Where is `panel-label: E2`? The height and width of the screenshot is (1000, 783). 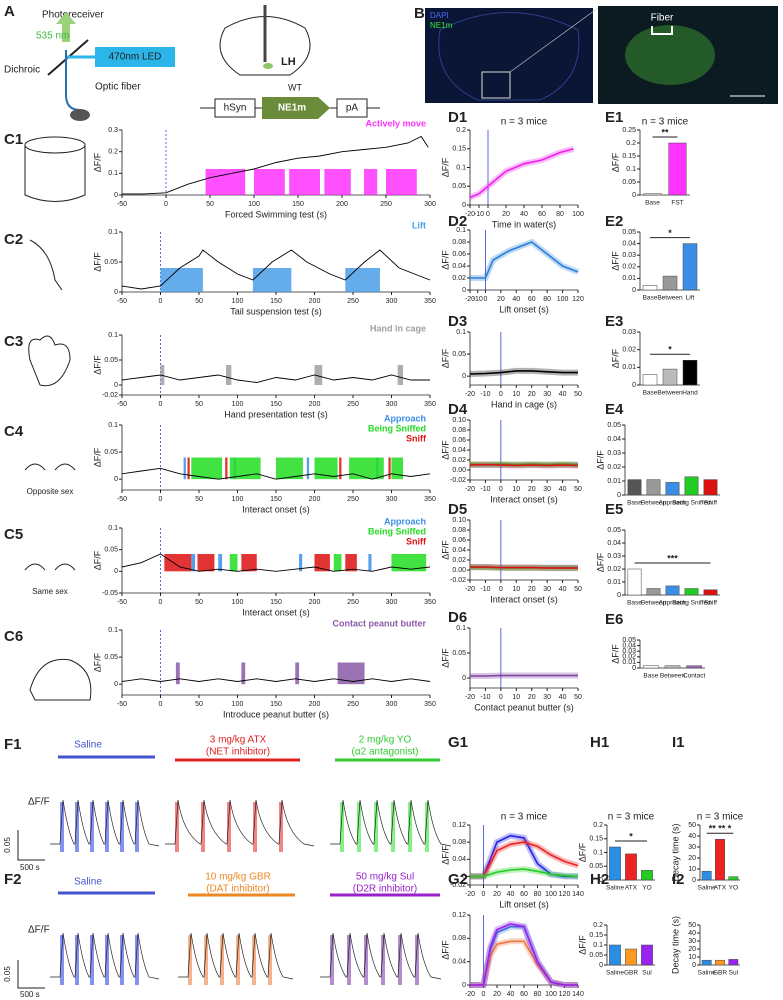 panel-label: E2 is located at coordinates (614, 221).